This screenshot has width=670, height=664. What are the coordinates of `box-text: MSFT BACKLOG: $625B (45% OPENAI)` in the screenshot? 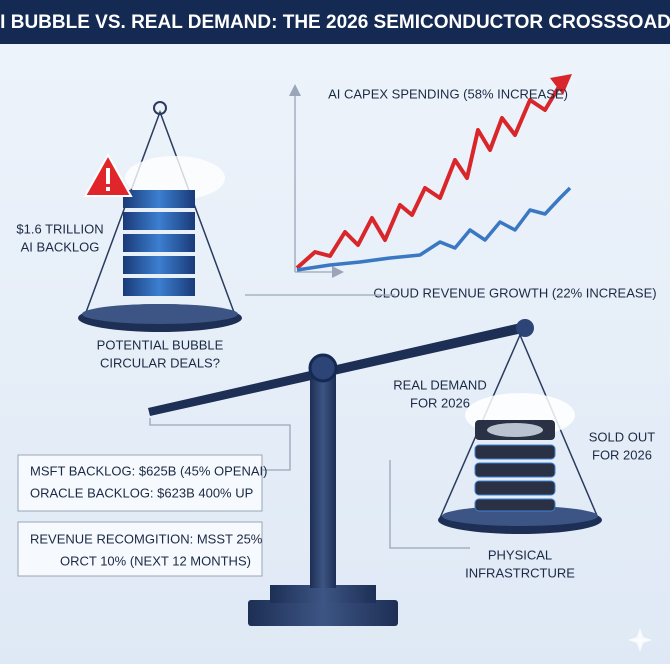 It's located at (148, 470).